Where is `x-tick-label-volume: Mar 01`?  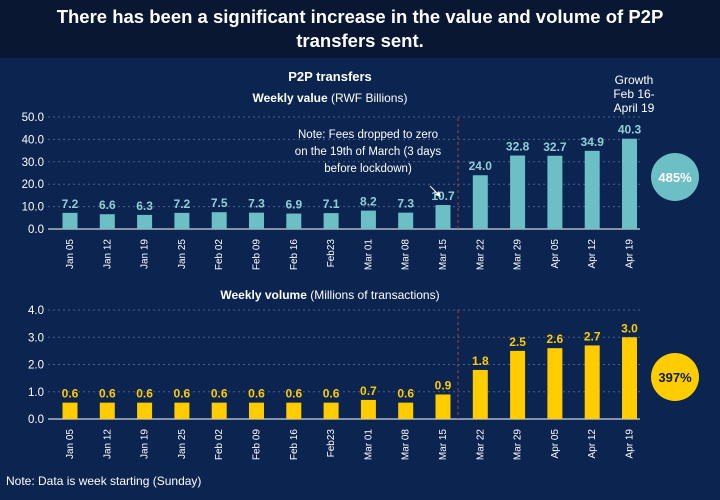 x-tick-label-volume: Mar 01 is located at coordinates (368, 445).